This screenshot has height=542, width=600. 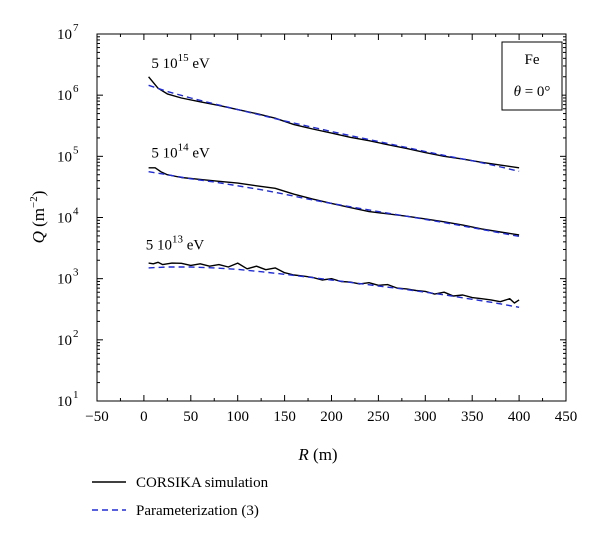 I want to click on y-tick-label-exponent: 1, so click(x=76, y=395).